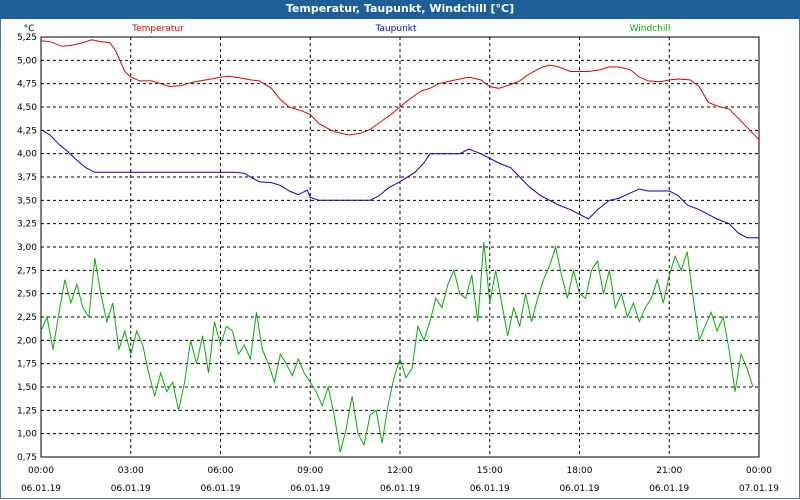 This screenshot has width=800, height=500. What do you see at coordinates (27, 38) in the screenshot?
I see `y-tick-label: 5,25` at bounding box center [27, 38].